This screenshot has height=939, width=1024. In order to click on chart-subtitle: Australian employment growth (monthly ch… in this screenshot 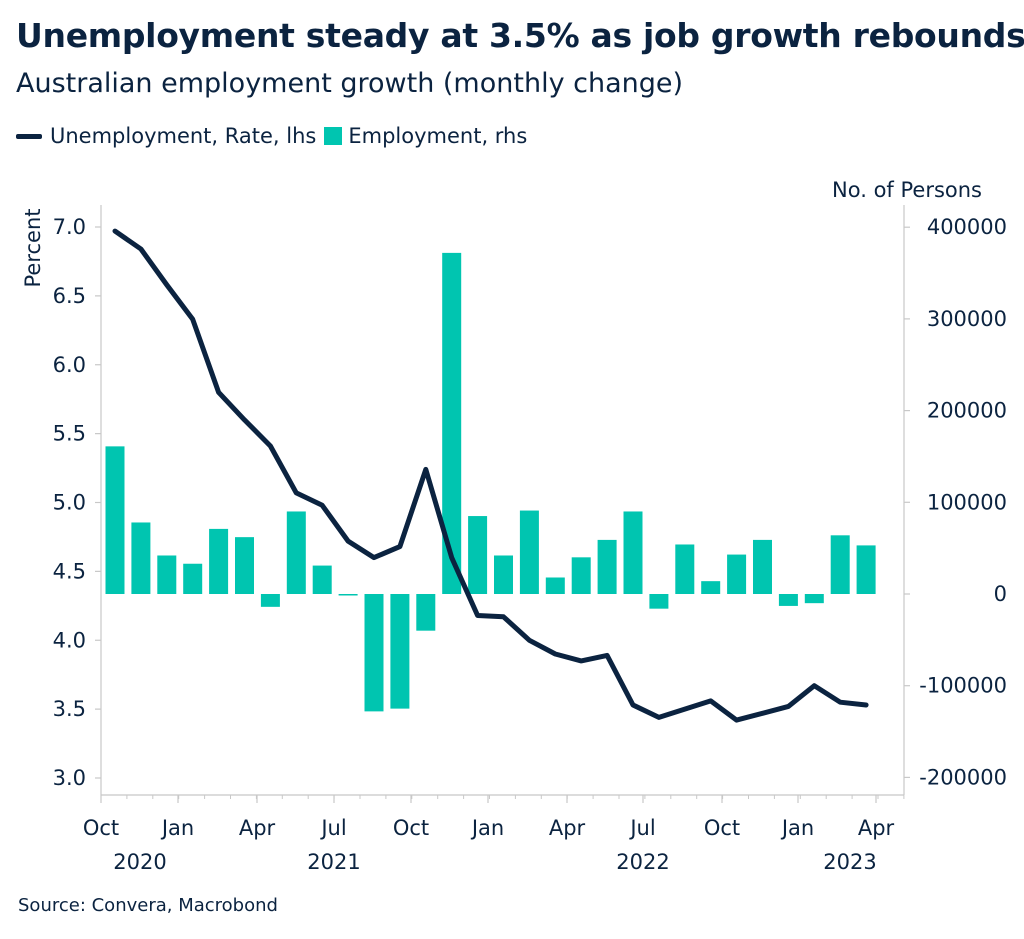, I will do `click(350, 83)`.